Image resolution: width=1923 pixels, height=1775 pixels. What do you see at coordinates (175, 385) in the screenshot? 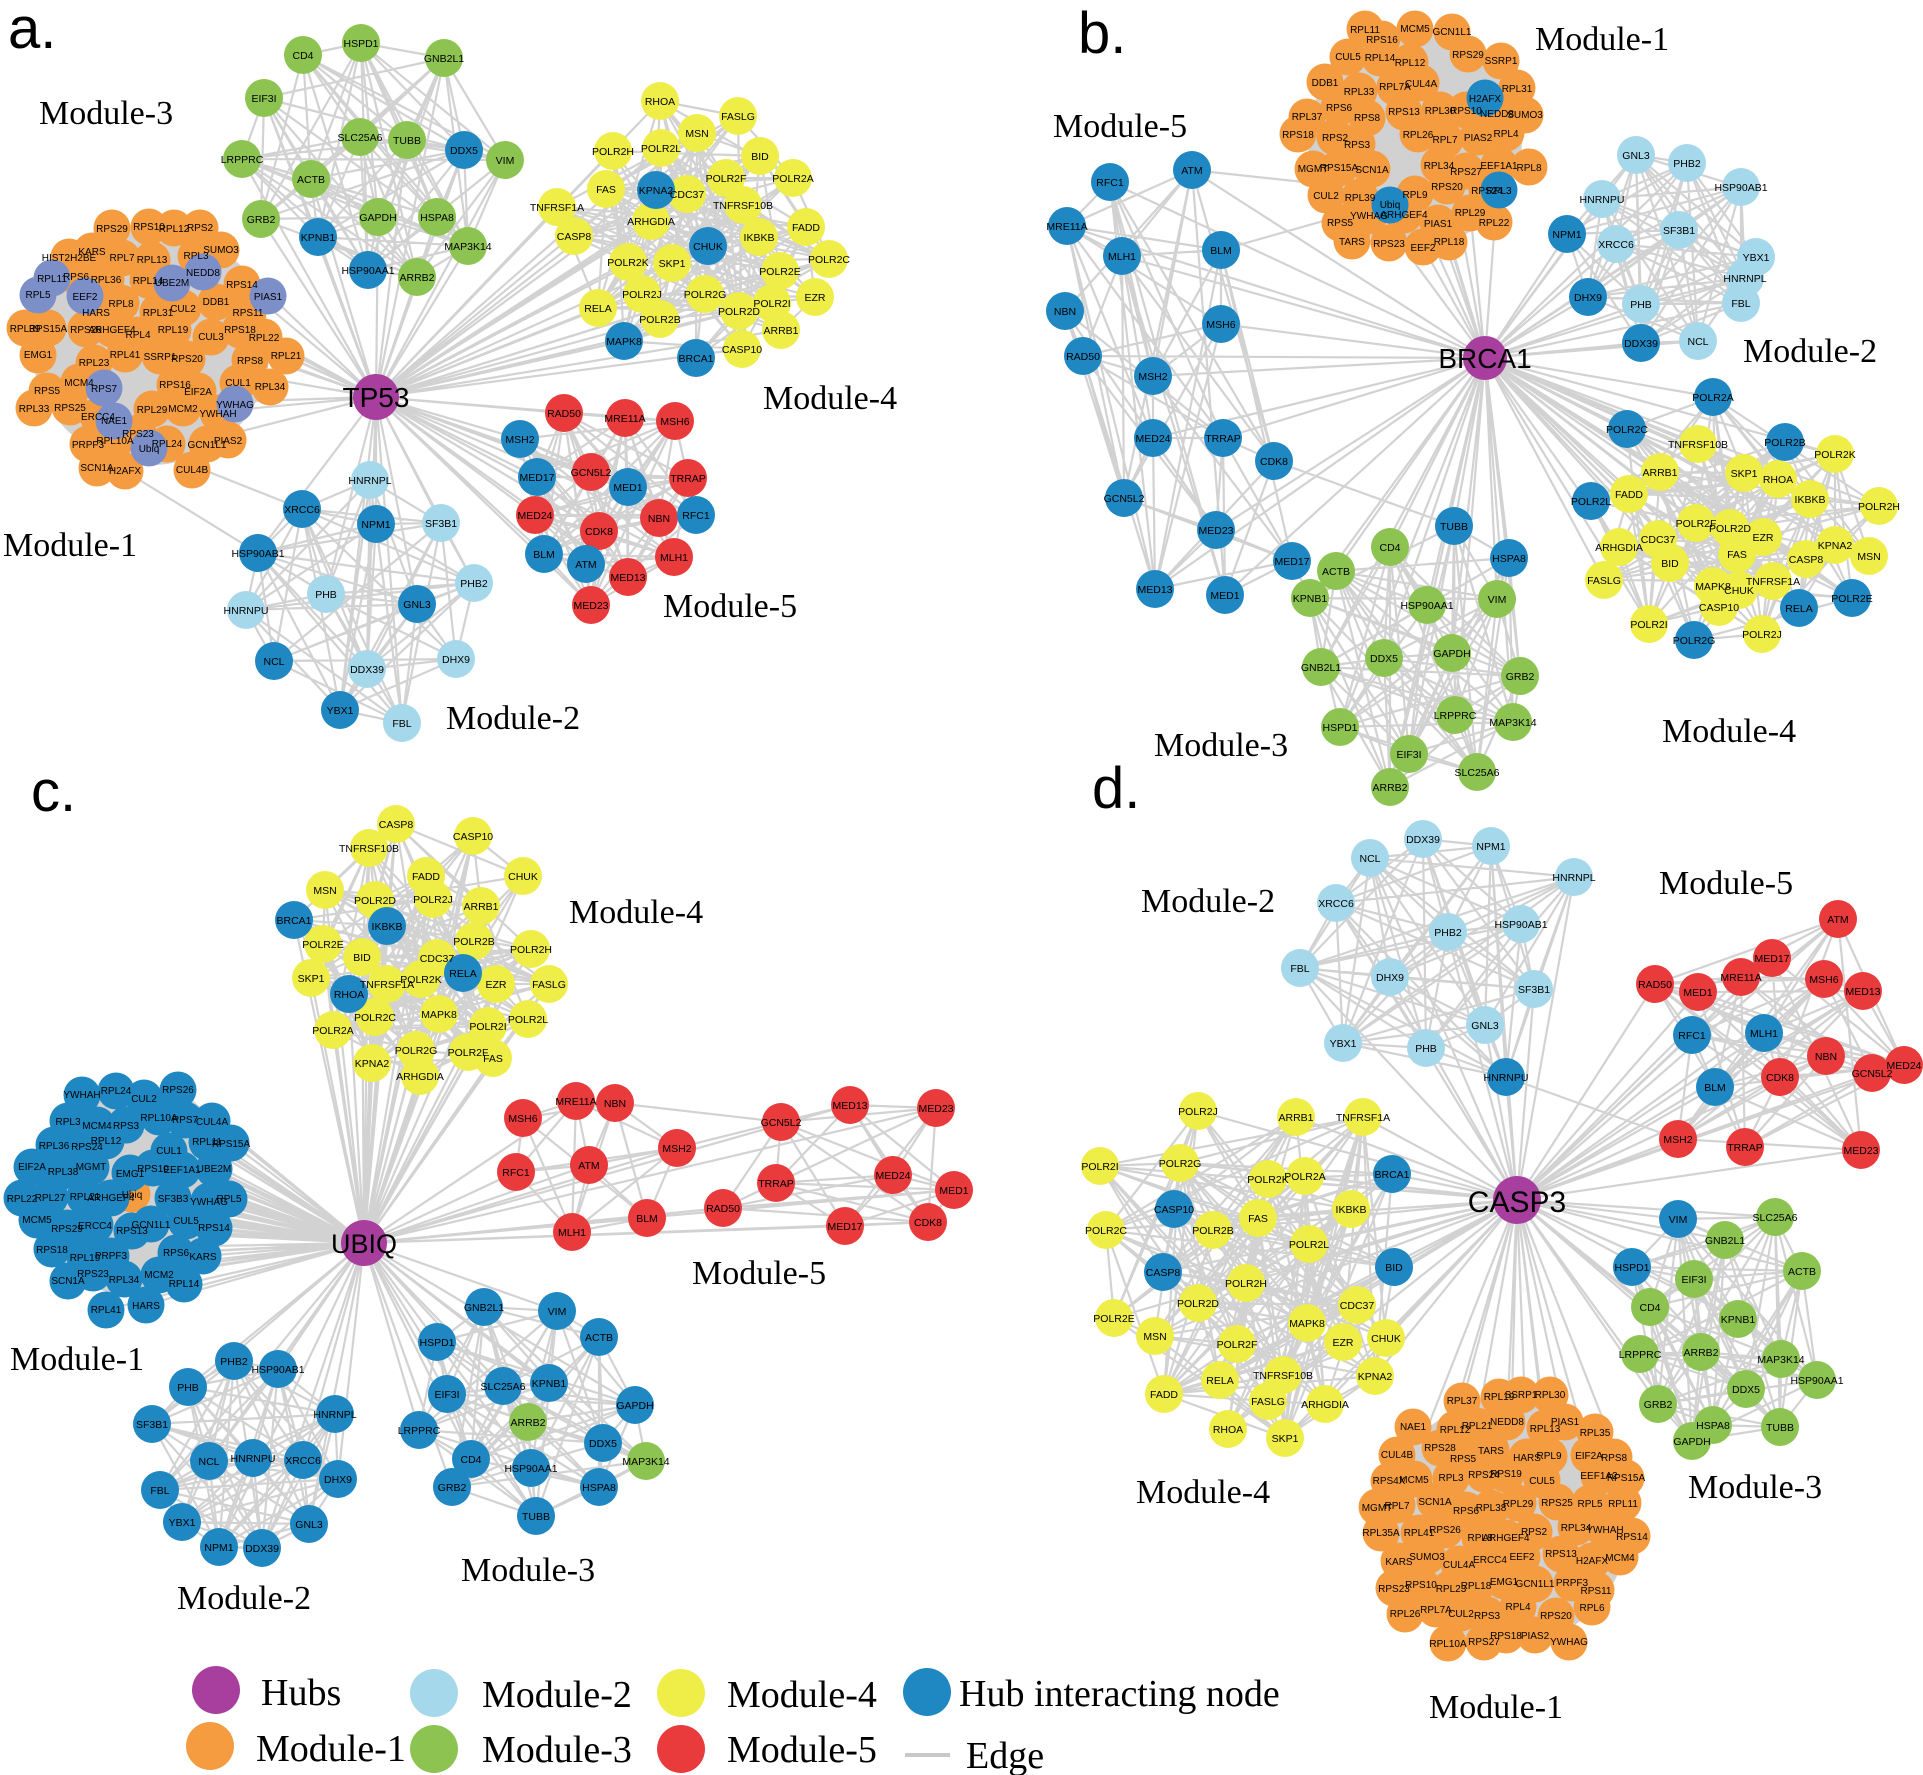
I see `svg-text: RPS16` at bounding box center [175, 385].